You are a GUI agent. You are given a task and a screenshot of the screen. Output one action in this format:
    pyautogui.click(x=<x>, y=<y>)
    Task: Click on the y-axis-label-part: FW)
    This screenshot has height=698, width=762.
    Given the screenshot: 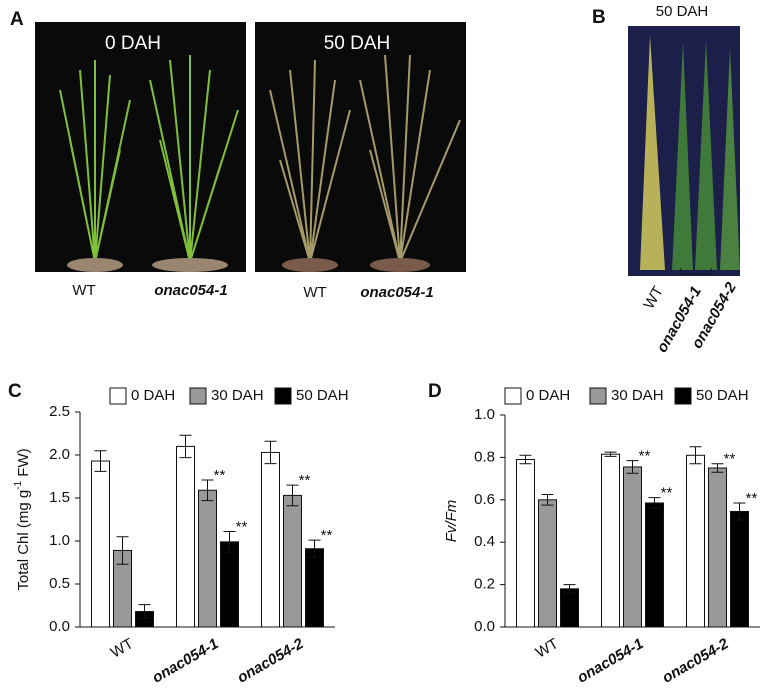 What is the action you would take?
    pyautogui.click(x=23, y=464)
    